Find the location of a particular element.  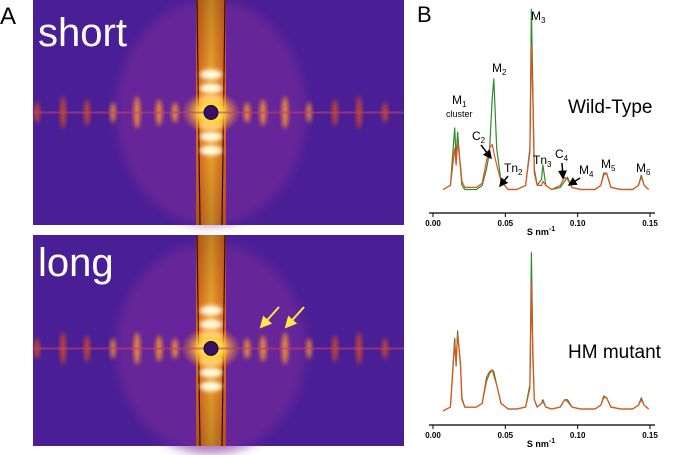

peak-label: Tn3 is located at coordinates (542, 161).